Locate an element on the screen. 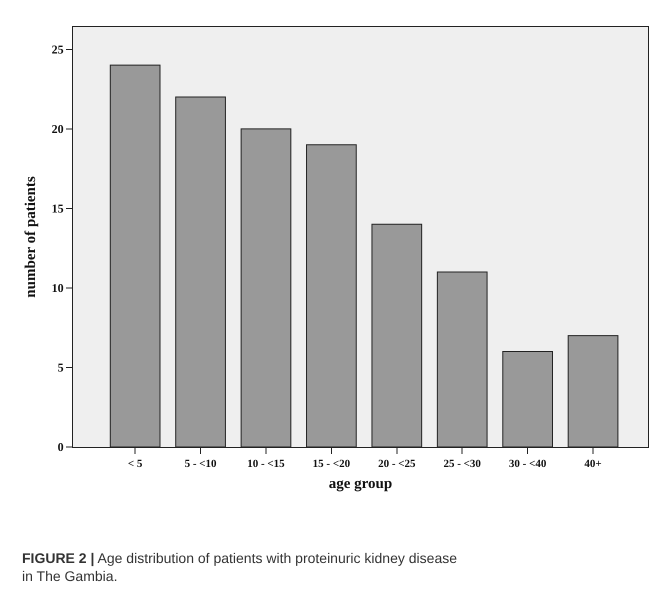 The image size is (654, 615). x-tick-label: 30 - <40 is located at coordinates (527, 464).